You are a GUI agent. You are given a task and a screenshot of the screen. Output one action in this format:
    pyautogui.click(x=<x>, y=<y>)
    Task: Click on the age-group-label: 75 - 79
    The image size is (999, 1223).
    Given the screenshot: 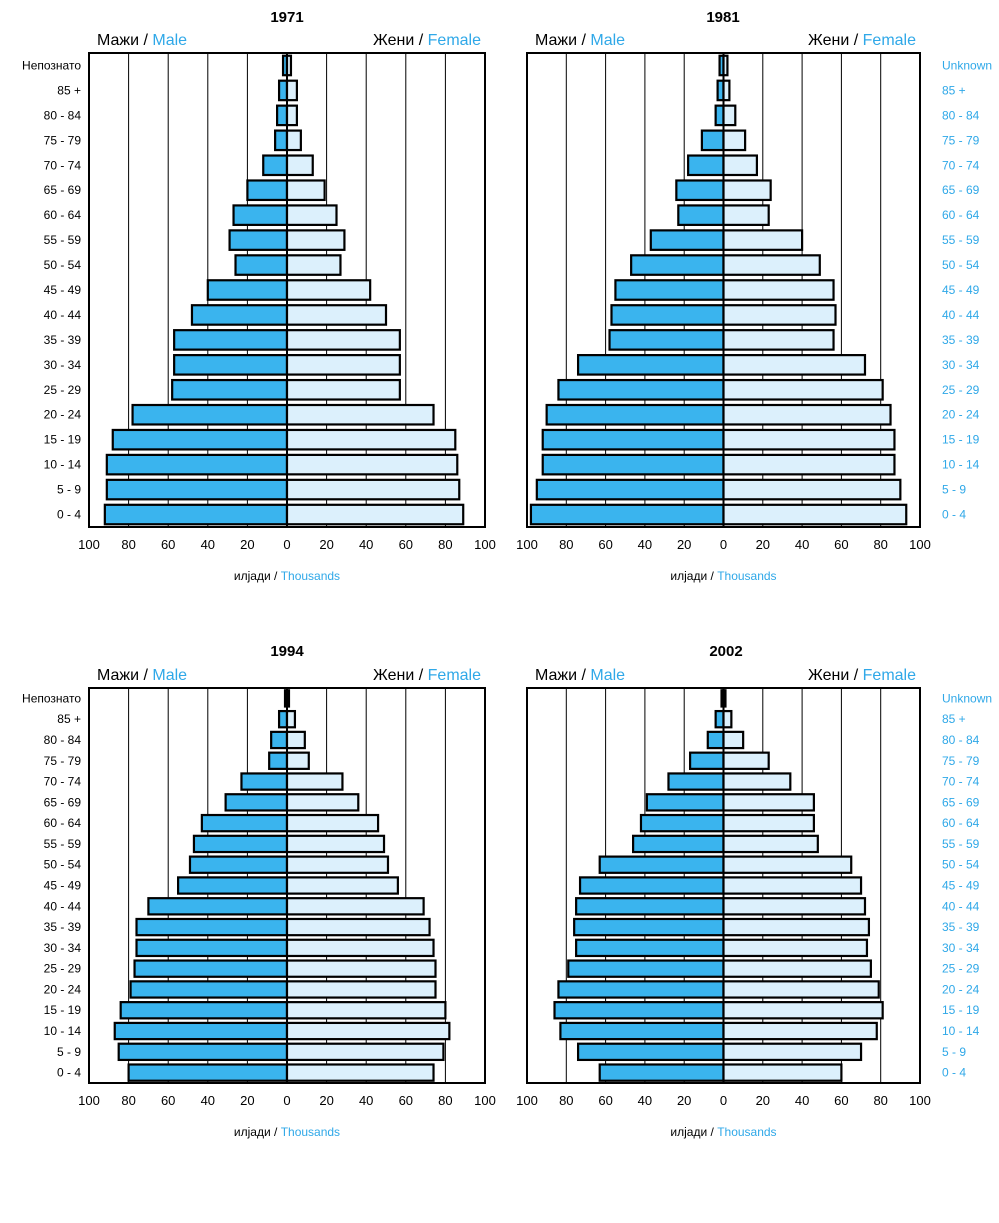 What is the action you would take?
    pyautogui.click(x=63, y=140)
    